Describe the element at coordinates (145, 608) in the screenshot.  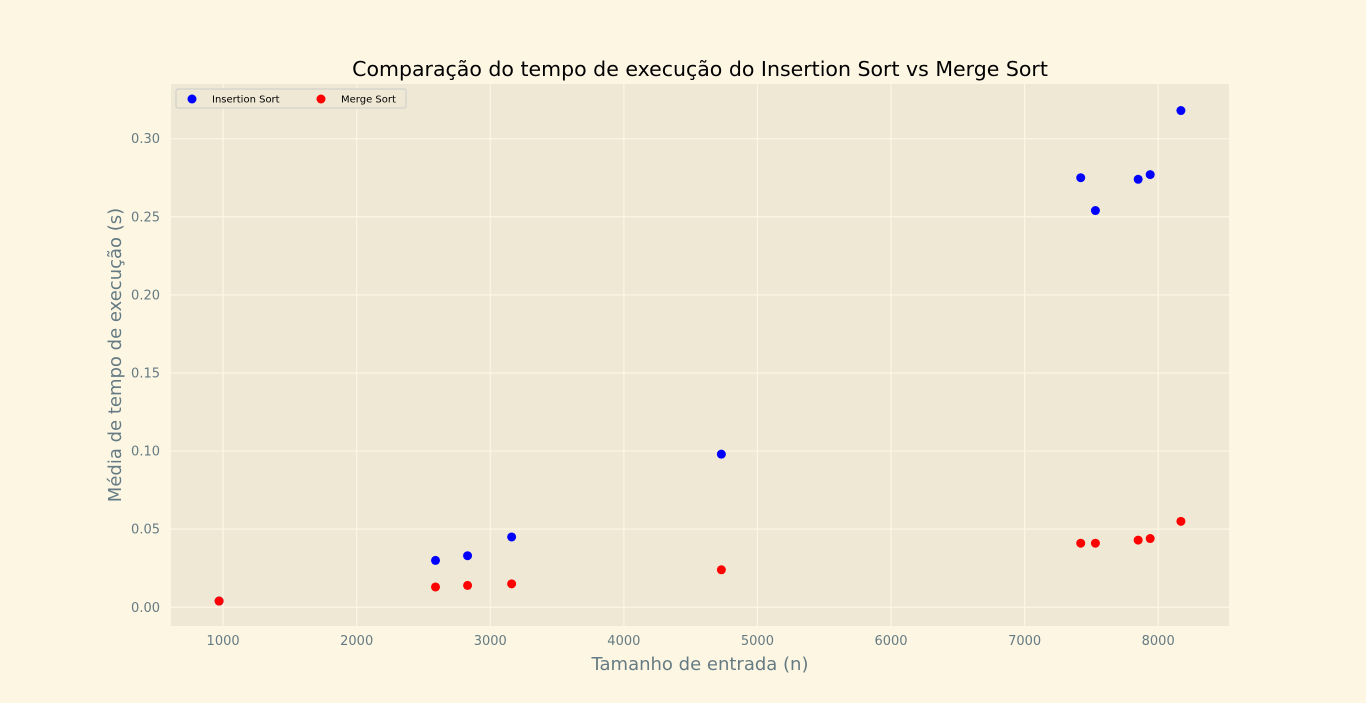
I see `y-tick-label: 0.00` at that location.